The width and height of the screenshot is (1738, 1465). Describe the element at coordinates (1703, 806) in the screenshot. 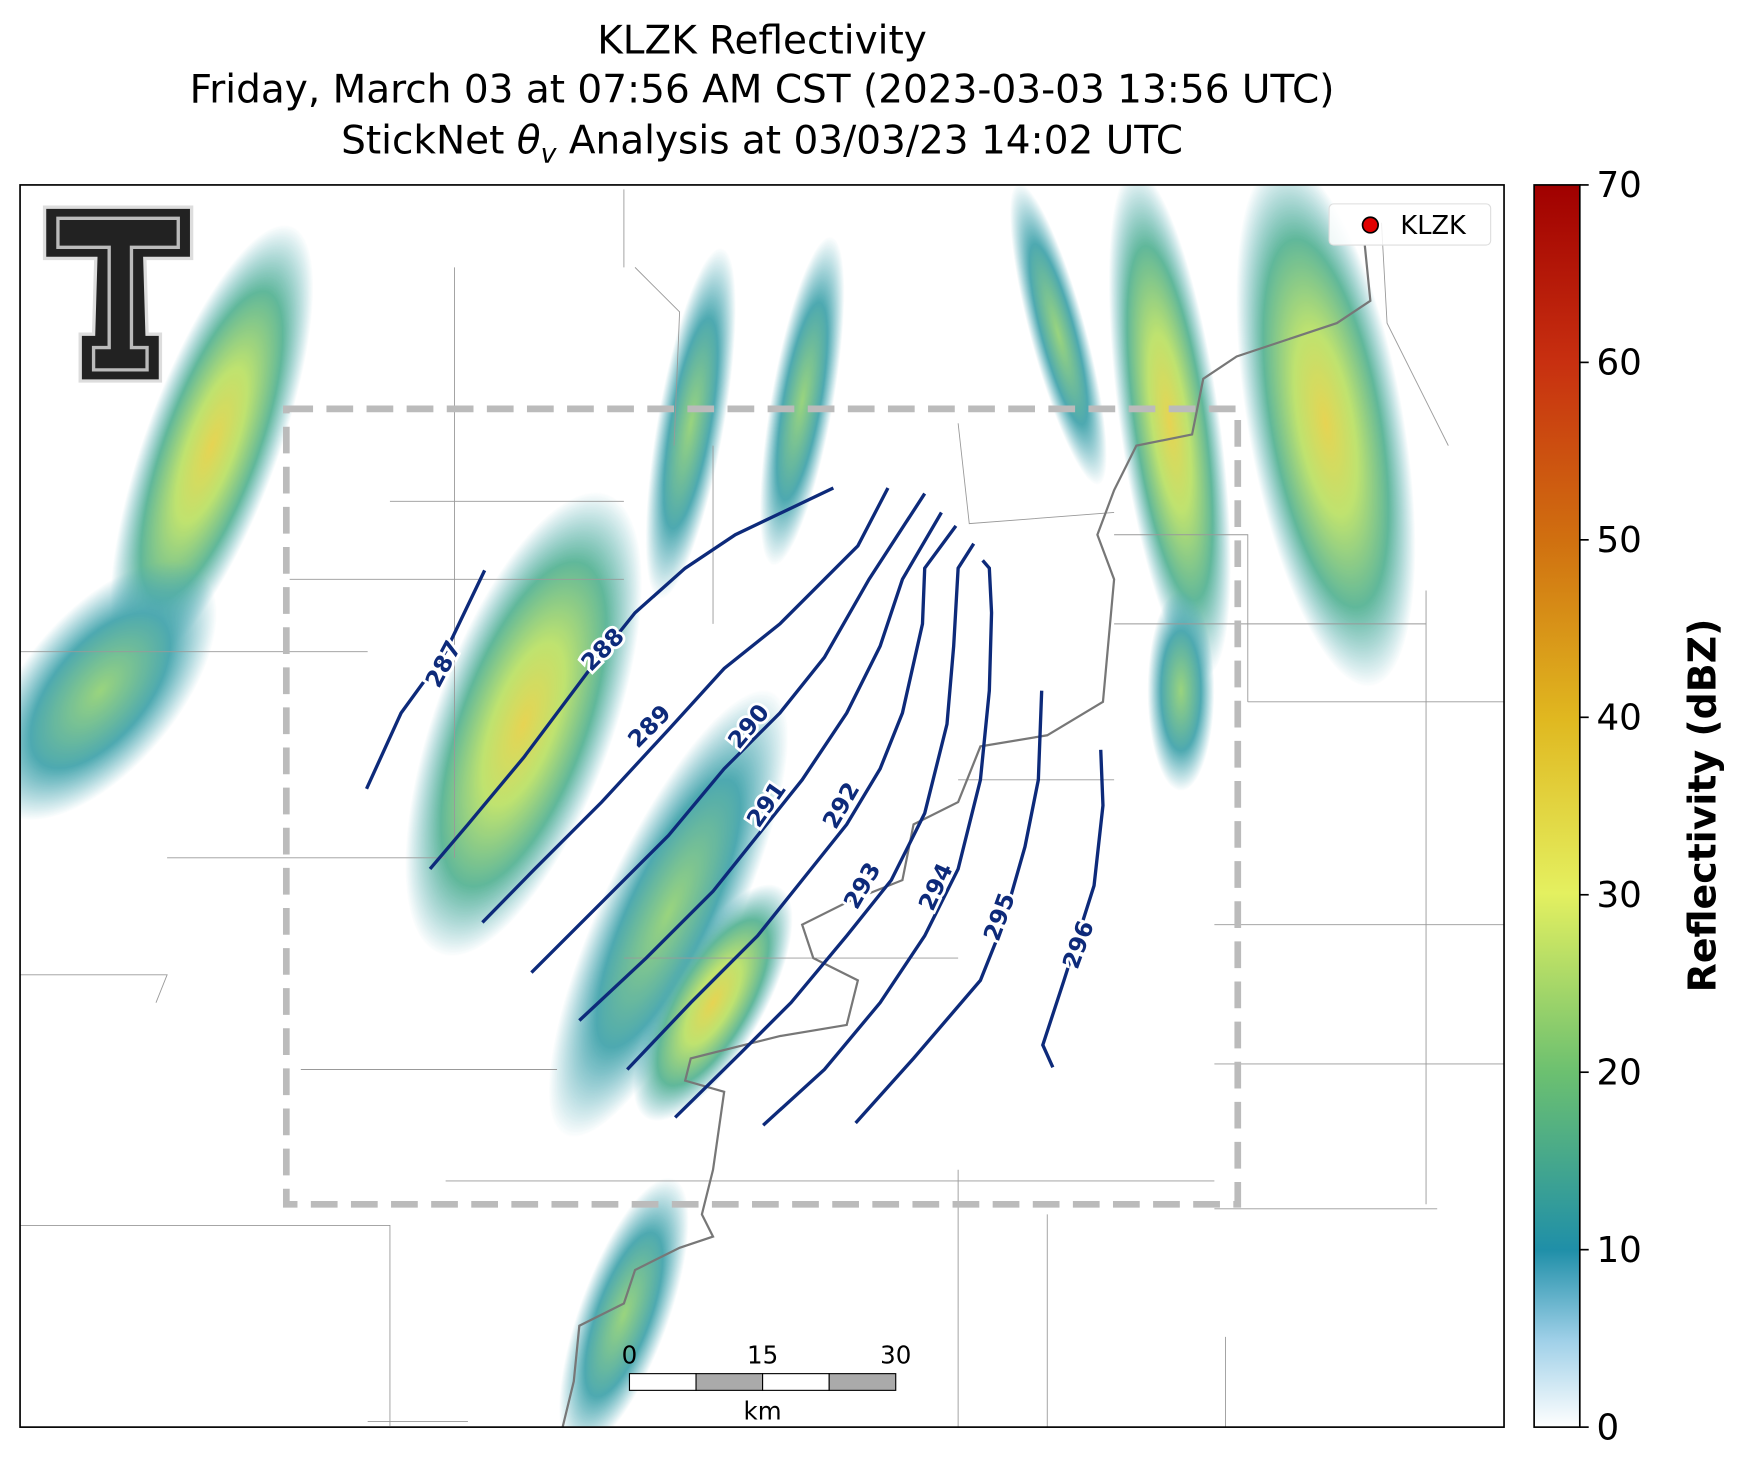

I see `colorbar-label: Reflectivity (dBZ)` at that location.